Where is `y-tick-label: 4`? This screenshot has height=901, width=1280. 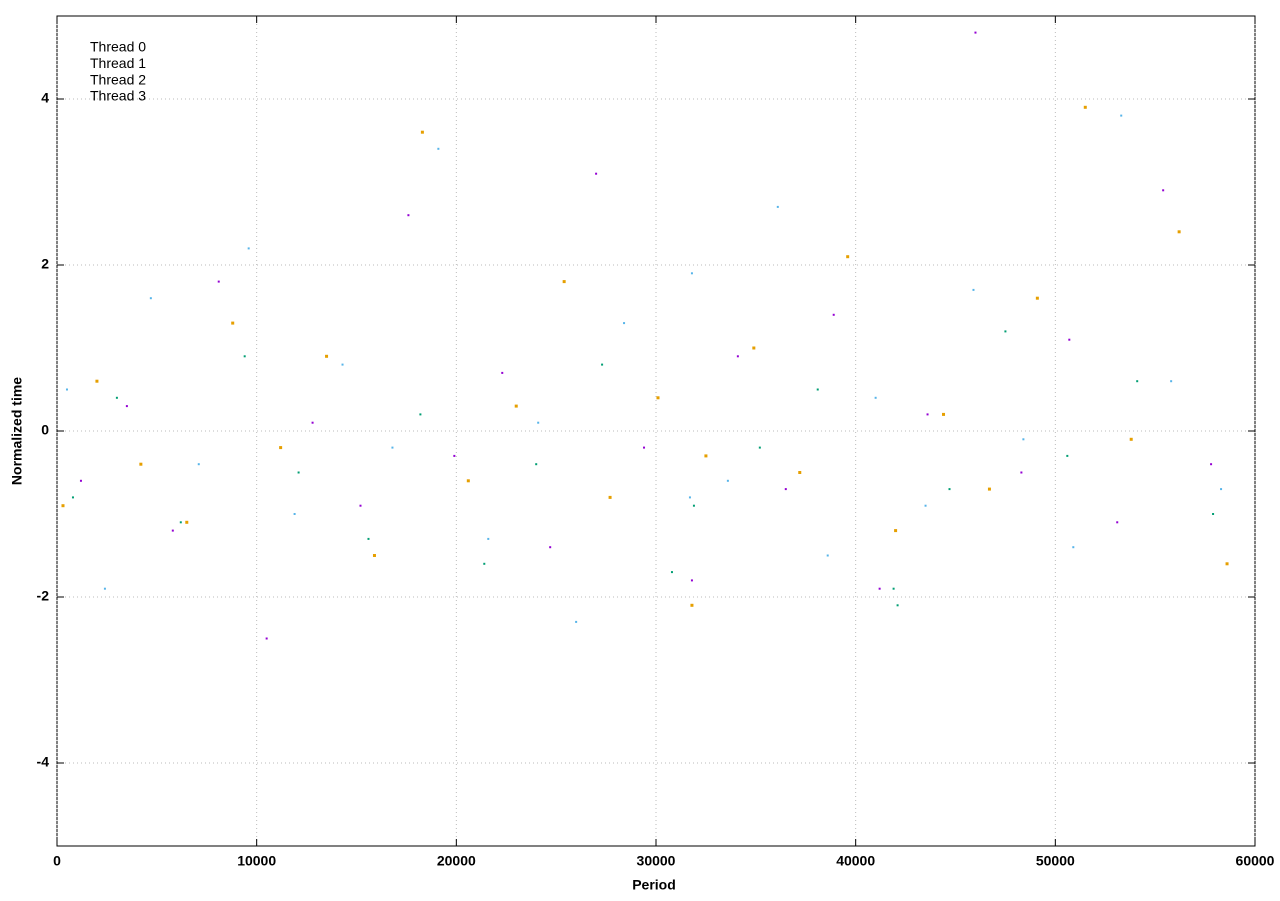 y-tick-label: 4 is located at coordinates (45, 98).